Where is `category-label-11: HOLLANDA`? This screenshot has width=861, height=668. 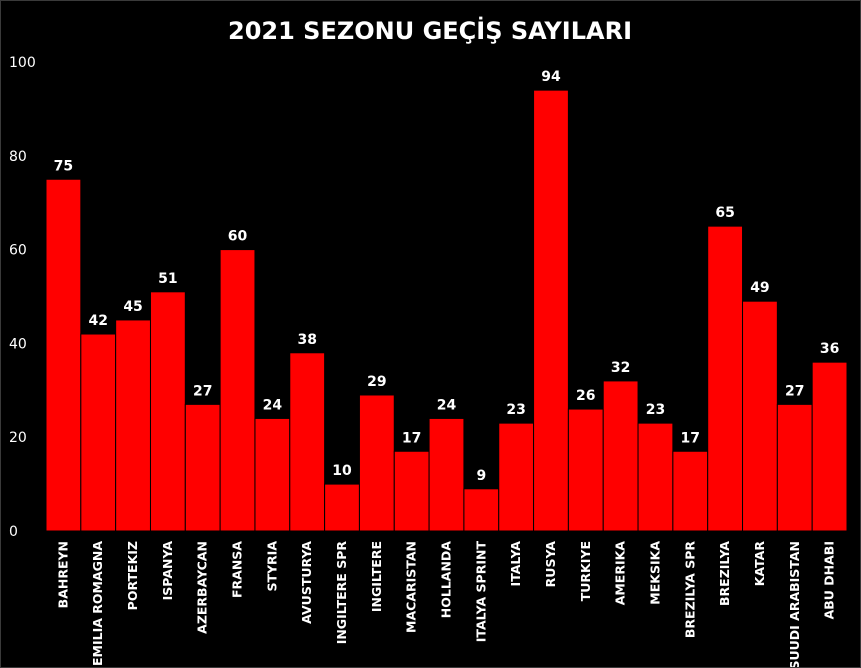
category-label-11: HOLLANDA is located at coordinates (446, 580).